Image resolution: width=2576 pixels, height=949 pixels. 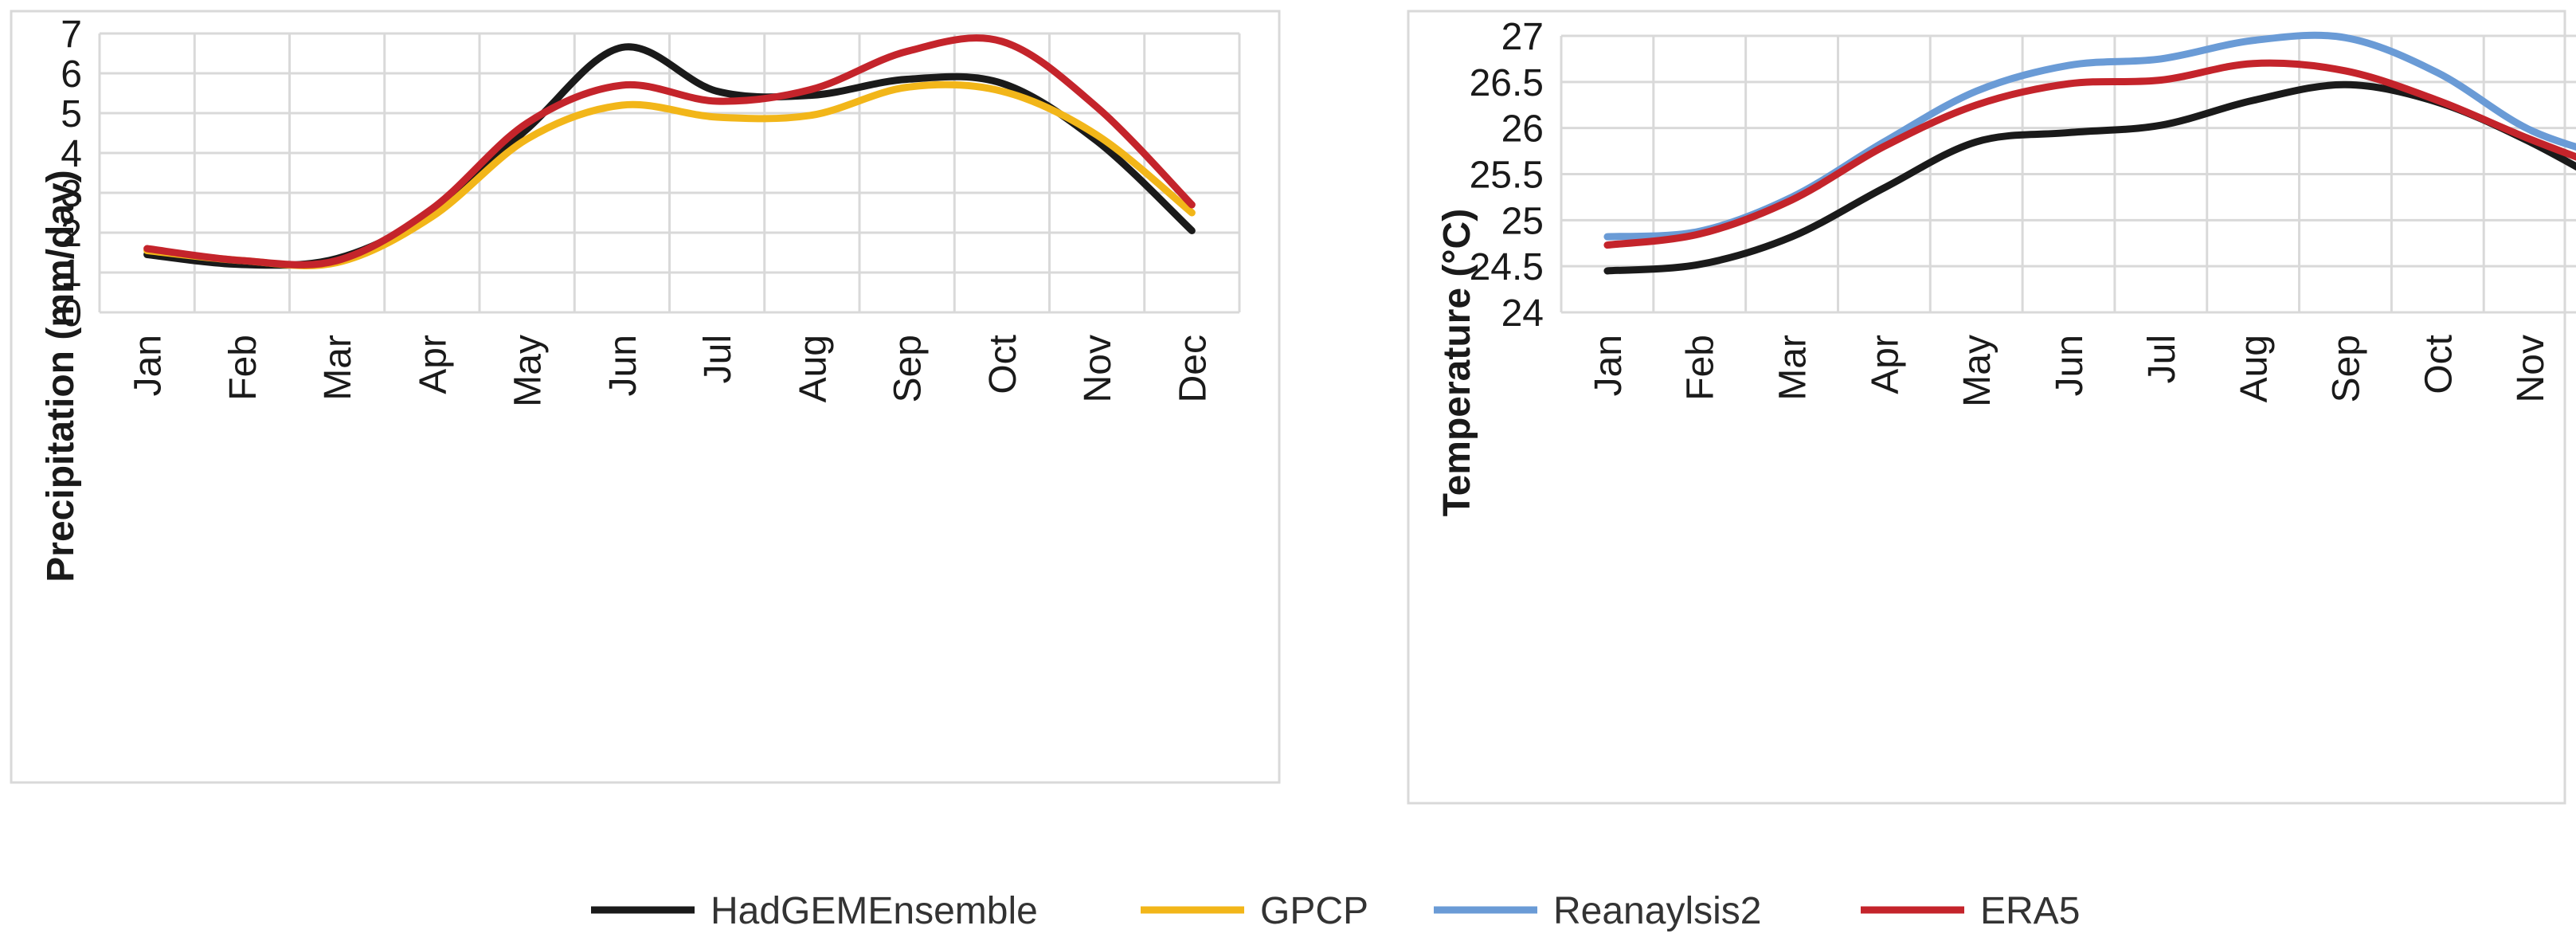 What do you see at coordinates (813, 368) in the screenshot?
I see `precipitation-x-tick-label: Aug` at bounding box center [813, 368].